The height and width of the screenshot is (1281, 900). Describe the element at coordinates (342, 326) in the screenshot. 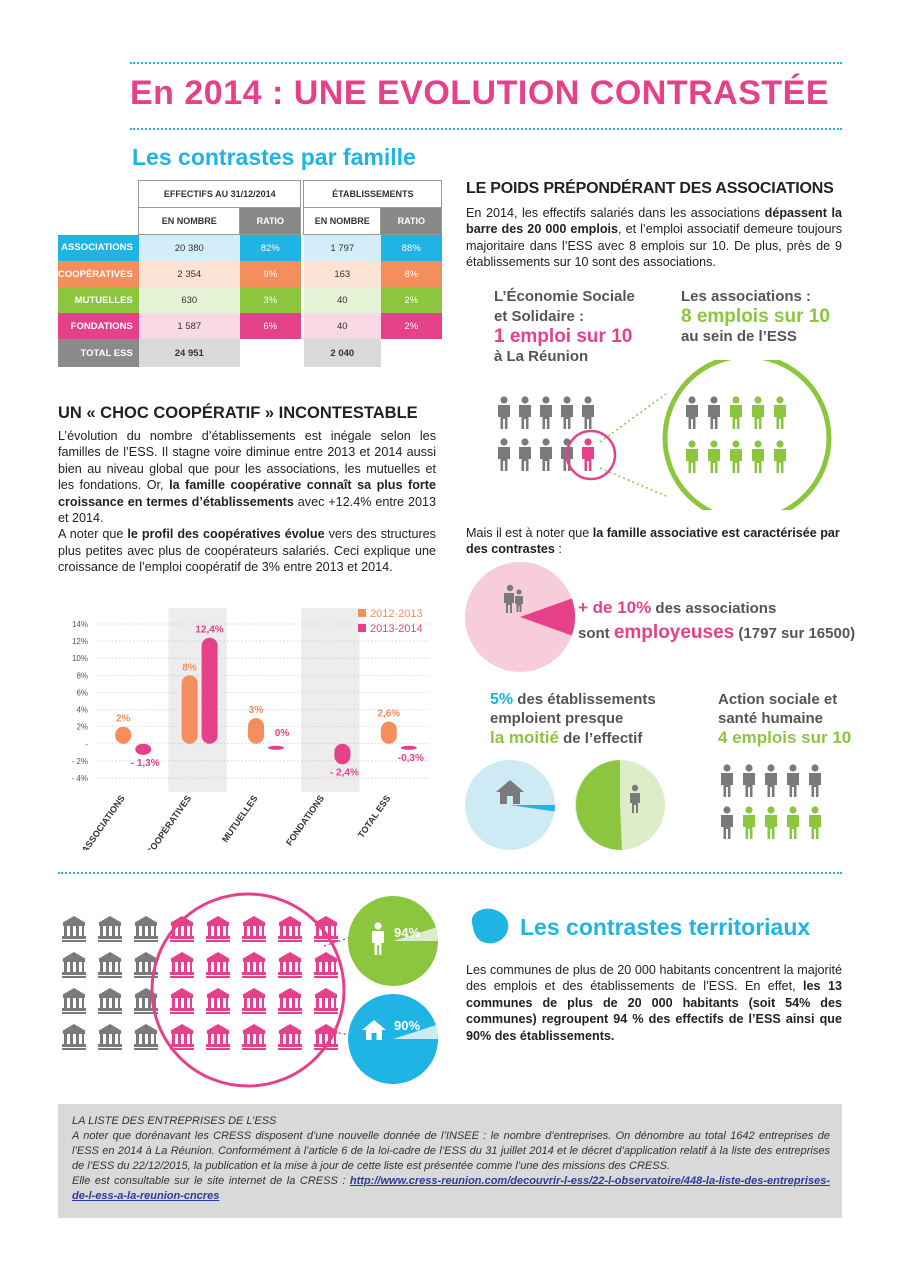

I see `cell: 40` at that location.